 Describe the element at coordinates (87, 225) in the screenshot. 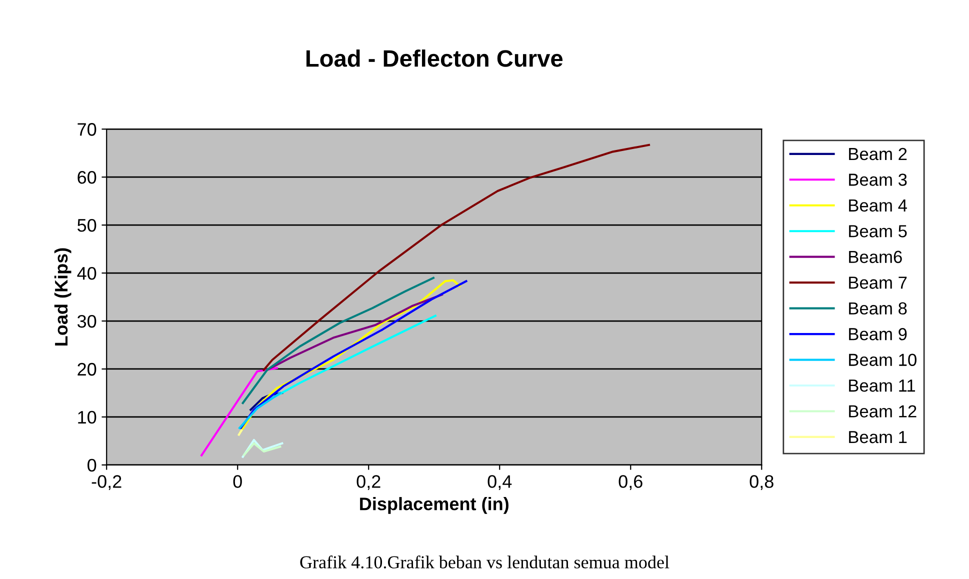

I see `y-tick-label: 50` at that location.